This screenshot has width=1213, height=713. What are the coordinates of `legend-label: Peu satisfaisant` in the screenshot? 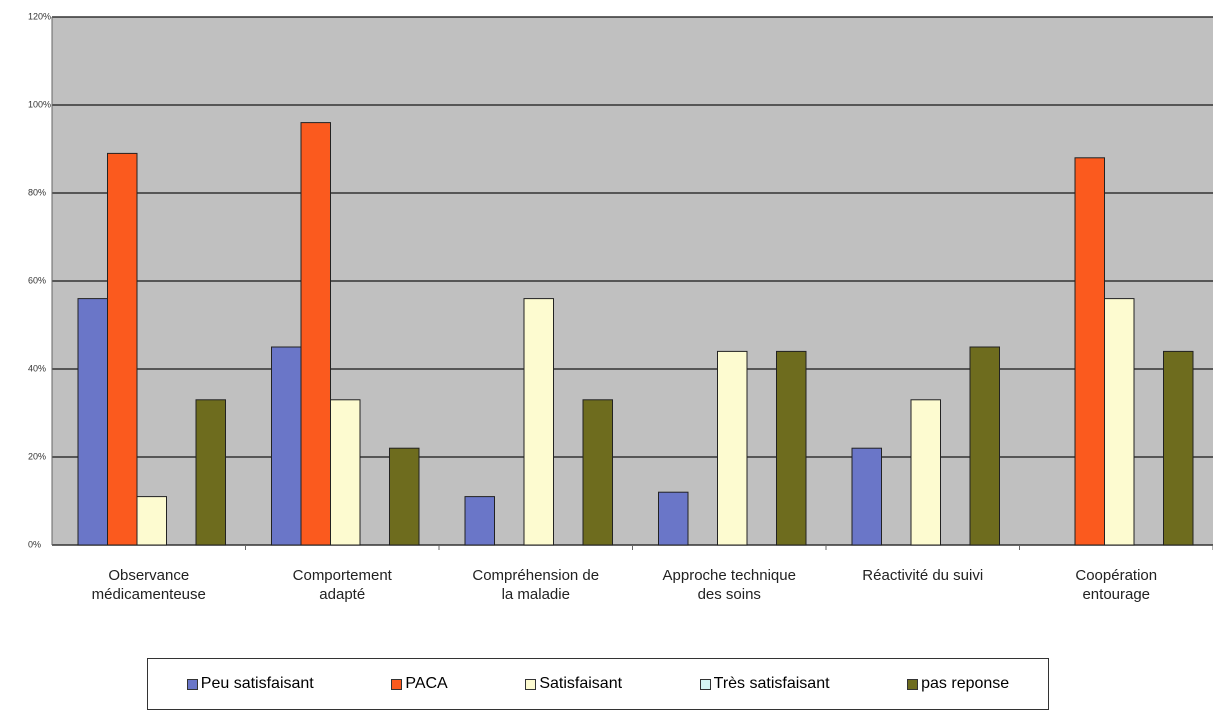 It's located at (257, 683).